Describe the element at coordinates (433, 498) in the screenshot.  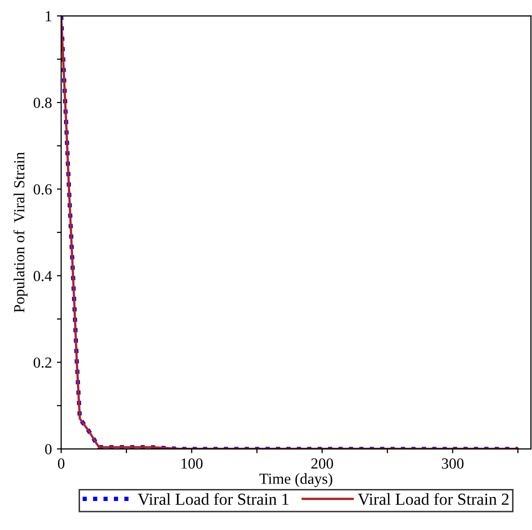
I see `legend-label: Viral Load for Strain 2` at that location.